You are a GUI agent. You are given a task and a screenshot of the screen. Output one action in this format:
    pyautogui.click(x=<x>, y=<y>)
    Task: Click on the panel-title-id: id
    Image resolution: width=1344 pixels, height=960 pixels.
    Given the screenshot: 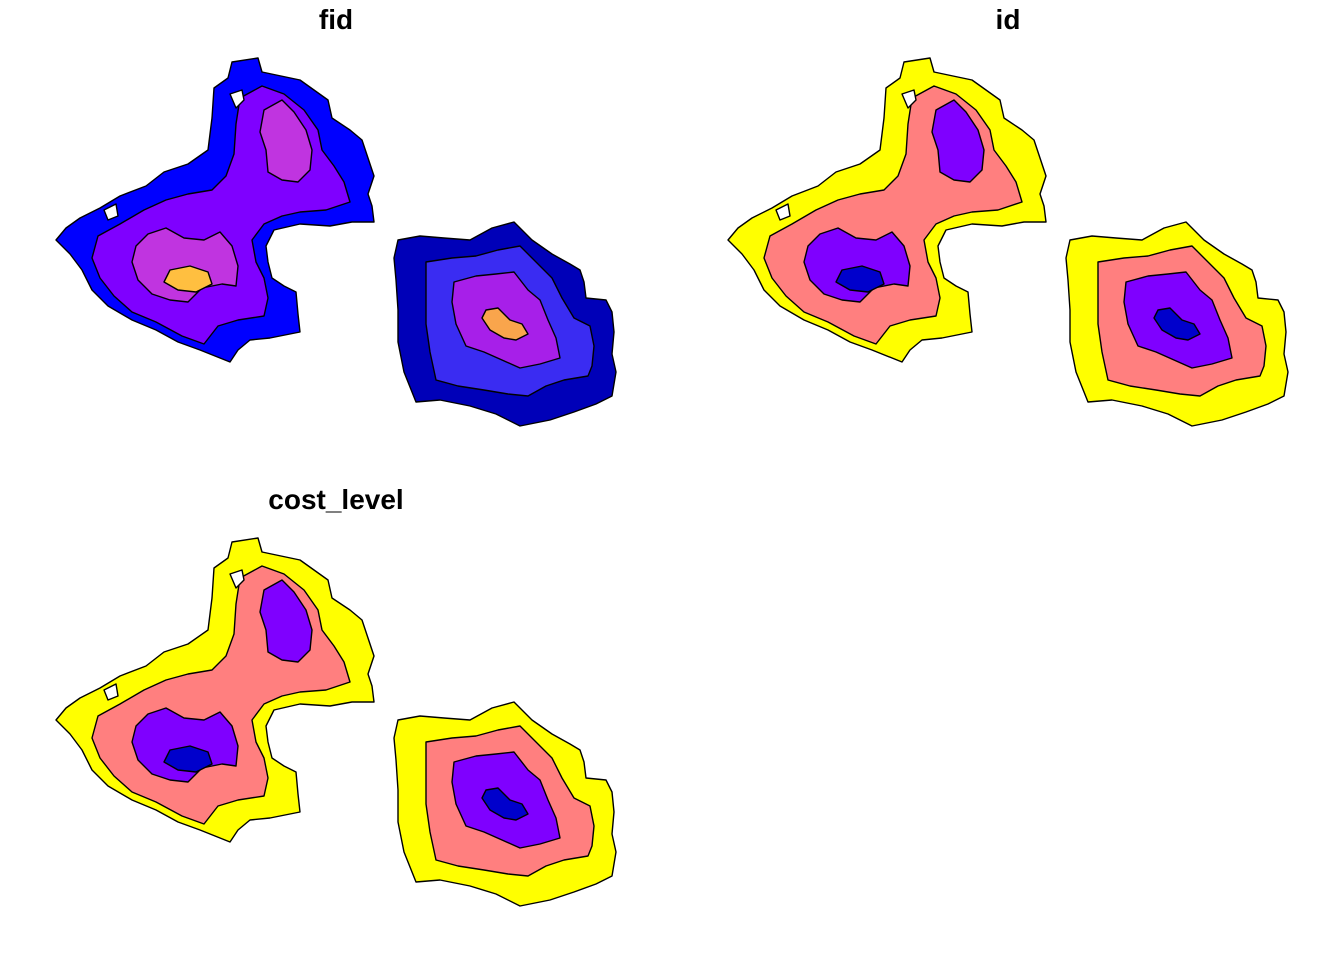 What is the action you would take?
    pyautogui.click(x=1008, y=19)
    